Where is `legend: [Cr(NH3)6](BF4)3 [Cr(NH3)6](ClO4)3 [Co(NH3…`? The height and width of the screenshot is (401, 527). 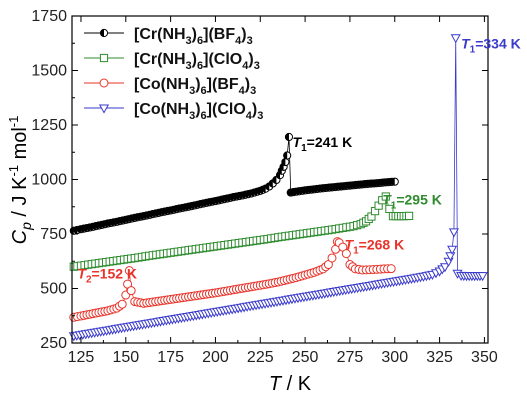 legend: [Cr(NH3)6](BF4)3 [Cr(NH3)6](ClO4)3 [Co(NH3… is located at coordinates (173, 74).